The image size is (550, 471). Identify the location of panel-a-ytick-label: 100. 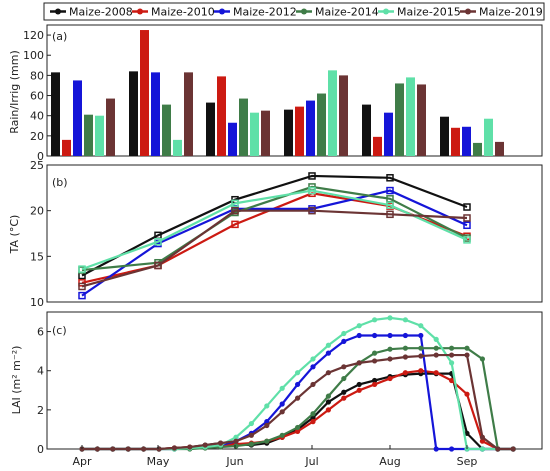
(33, 55).